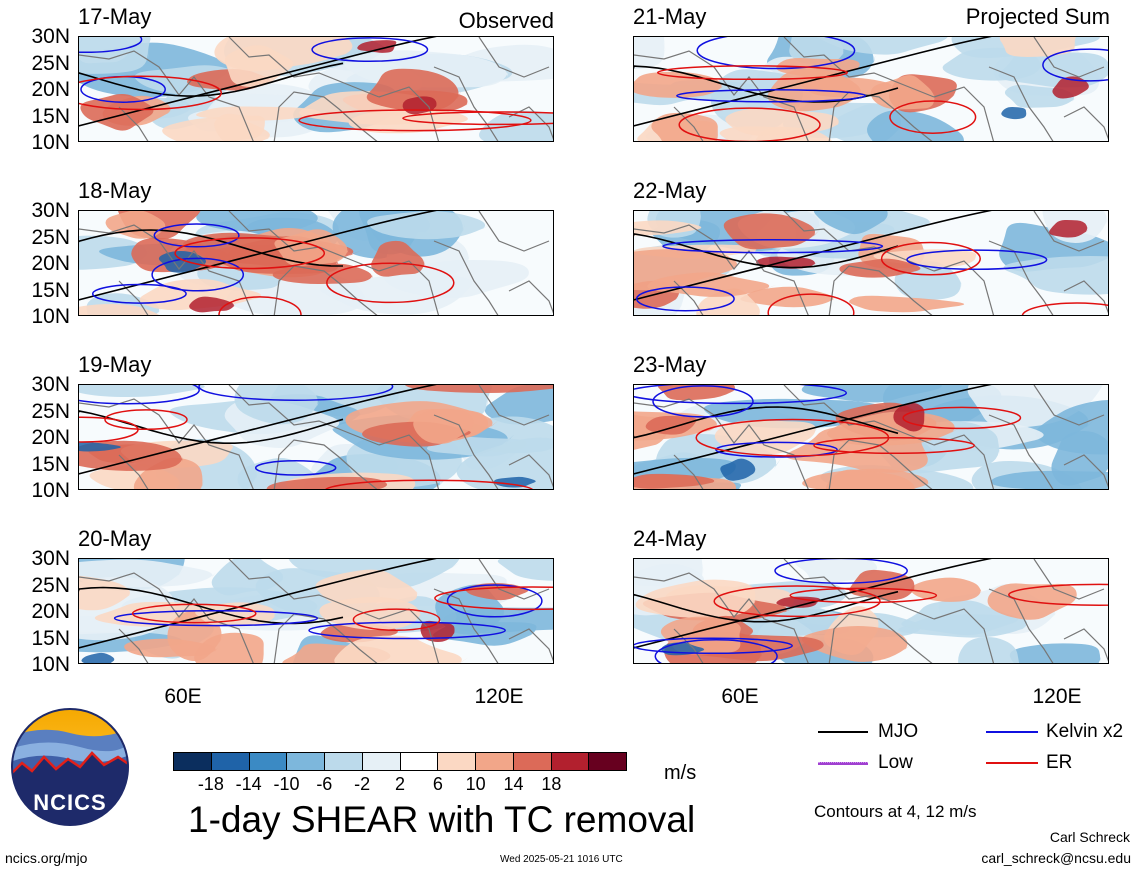 This screenshot has height=872, width=1135. Describe the element at coordinates (399, 784) in the screenshot. I see `colorbar-tick-label: 2` at that location.